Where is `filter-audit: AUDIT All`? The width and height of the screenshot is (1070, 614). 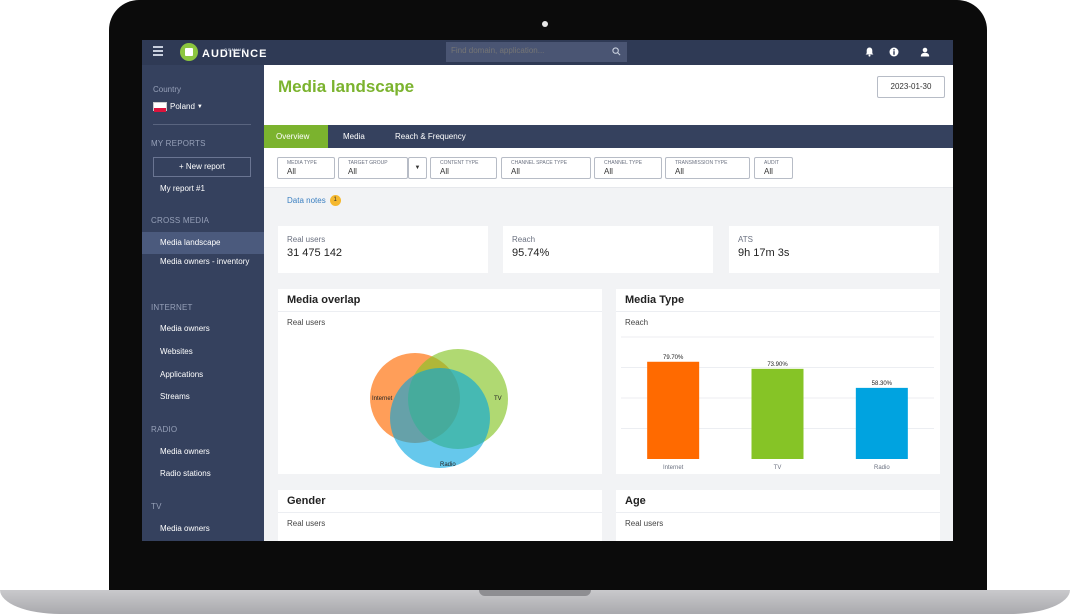
filter-audit: AUDIT All is located at coordinates (773, 168).